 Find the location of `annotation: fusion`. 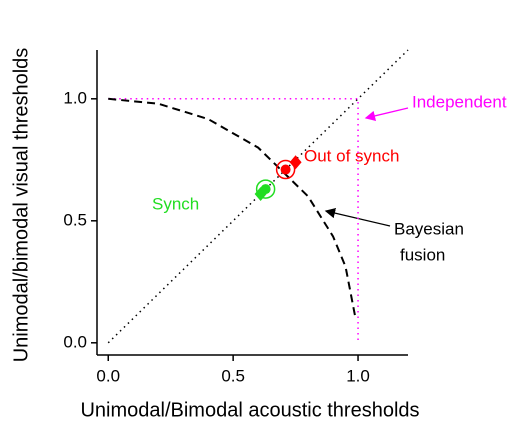

annotation: fusion is located at coordinates (422, 254).